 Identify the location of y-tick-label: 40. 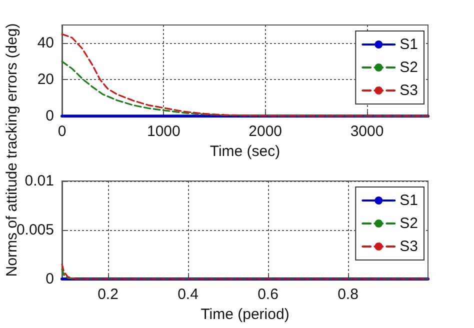
(45, 43).